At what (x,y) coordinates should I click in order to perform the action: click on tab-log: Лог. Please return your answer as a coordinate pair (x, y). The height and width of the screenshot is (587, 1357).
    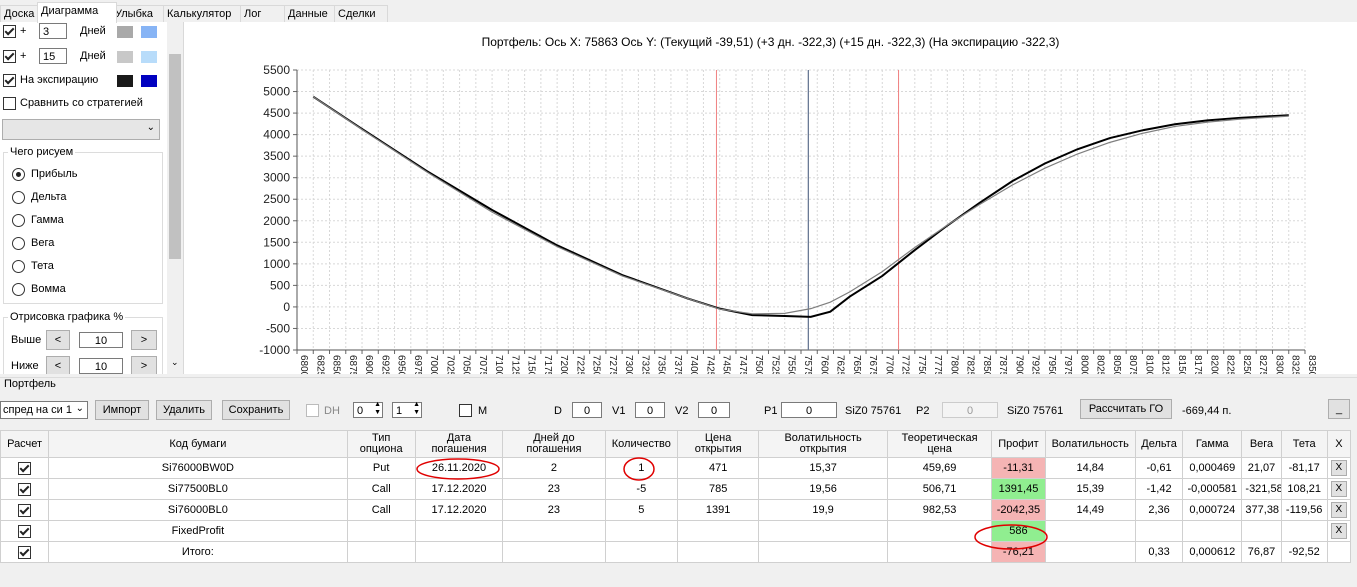
    Looking at the image, I should click on (265, 13).